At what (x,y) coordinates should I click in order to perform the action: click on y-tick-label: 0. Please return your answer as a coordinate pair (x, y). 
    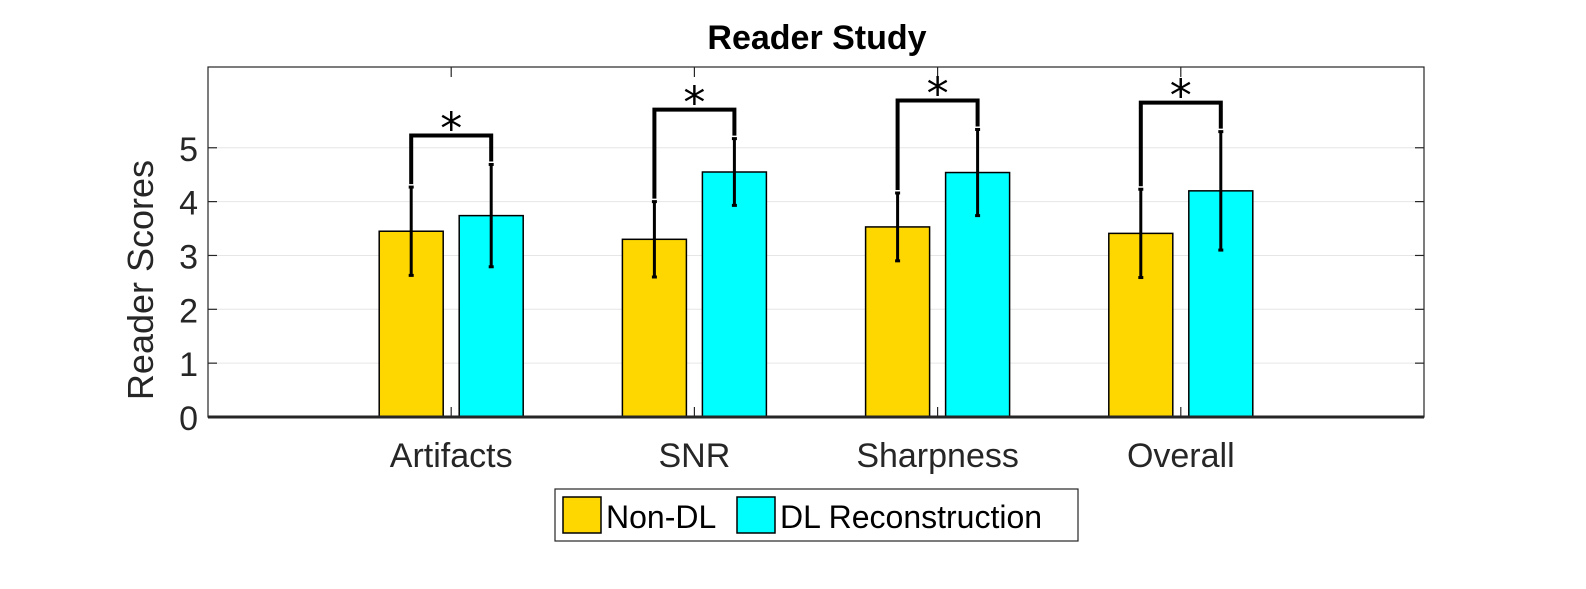
    Looking at the image, I should click on (188, 419).